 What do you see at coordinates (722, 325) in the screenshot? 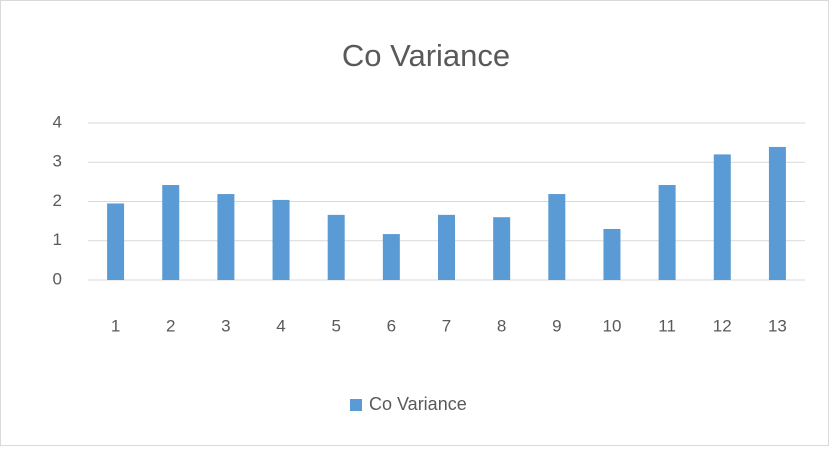
I see `x-tick-label: 12` at bounding box center [722, 325].